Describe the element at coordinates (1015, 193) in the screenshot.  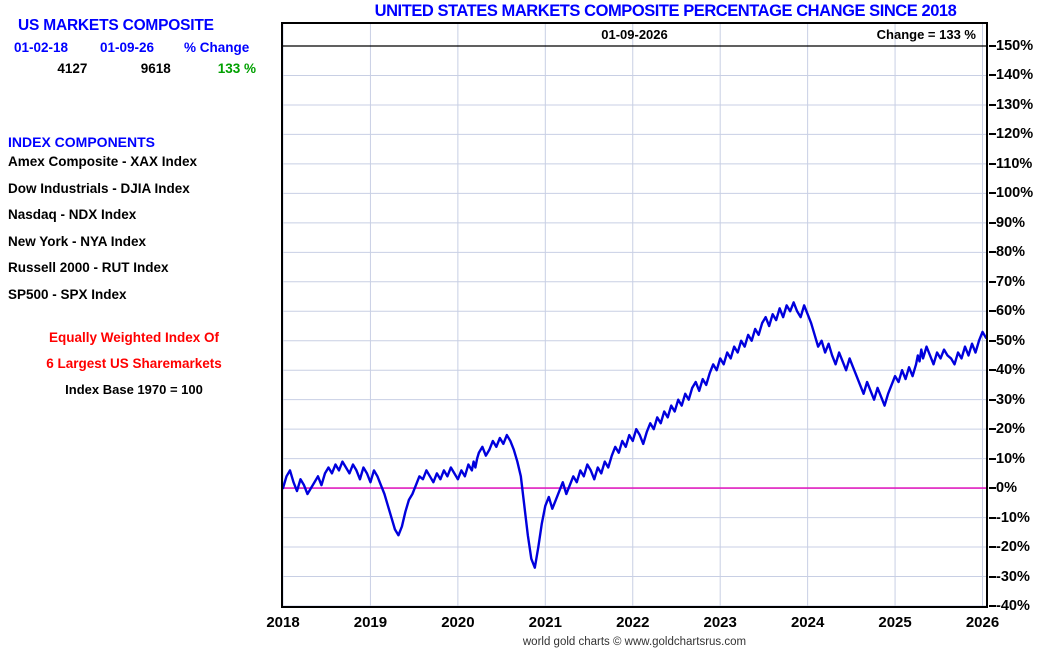
I see `y-axis-tick-label: 100%` at that location.